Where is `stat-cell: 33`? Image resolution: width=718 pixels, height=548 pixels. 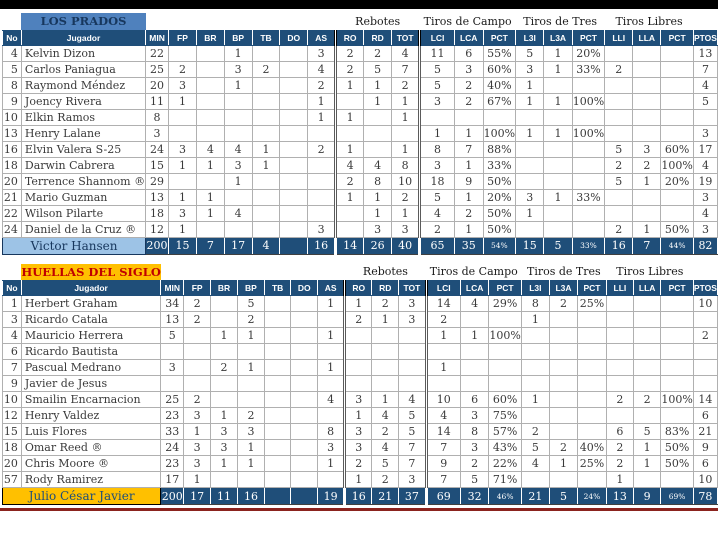
stat-cell: 33 is located at coordinates (172, 431).